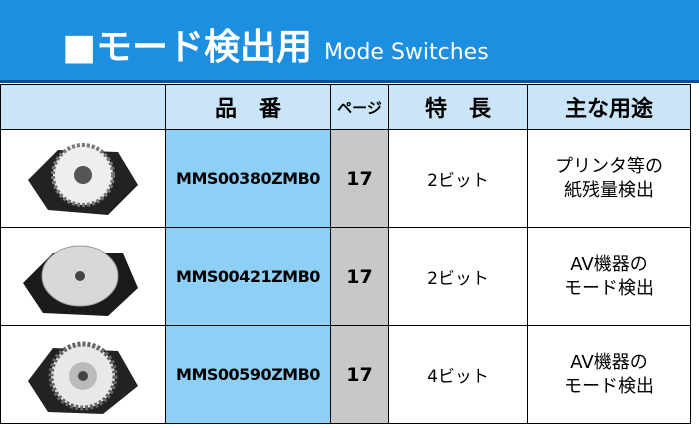 Image resolution: width=699 pixels, height=428 pixels. What do you see at coordinates (458, 374) in the screenshot?
I see `feature: 4ビット` at bounding box center [458, 374].